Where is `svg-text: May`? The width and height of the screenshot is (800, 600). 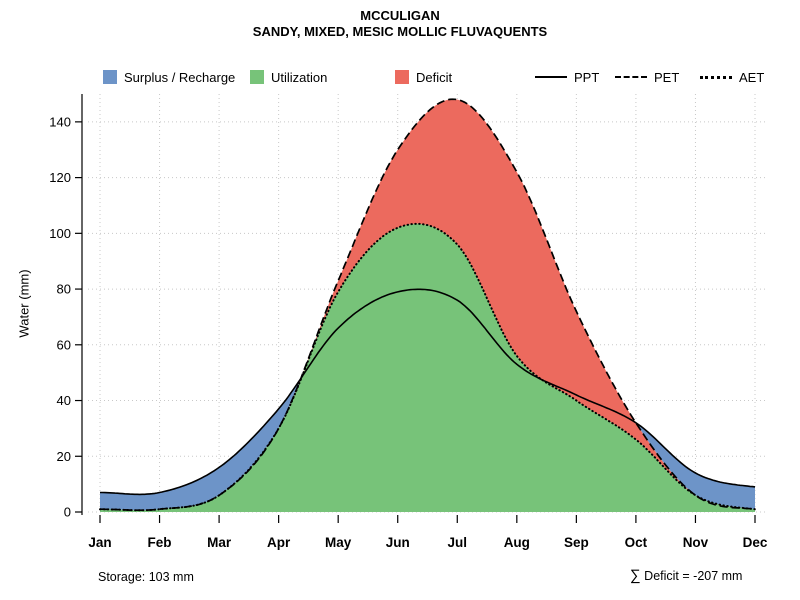
svg-text: May is located at coordinates (338, 542).